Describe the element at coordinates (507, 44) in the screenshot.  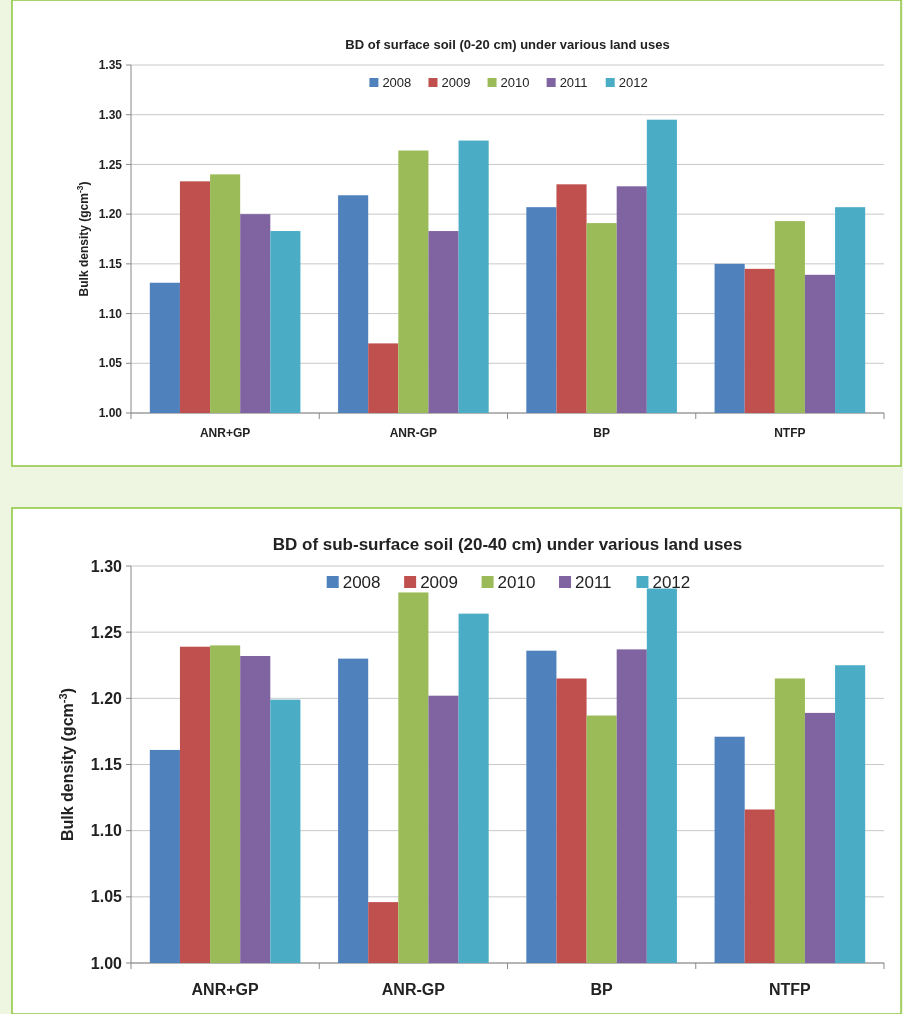
I see `chart-title: BD of surface soil (0-20 cm) under various land uses` at that location.